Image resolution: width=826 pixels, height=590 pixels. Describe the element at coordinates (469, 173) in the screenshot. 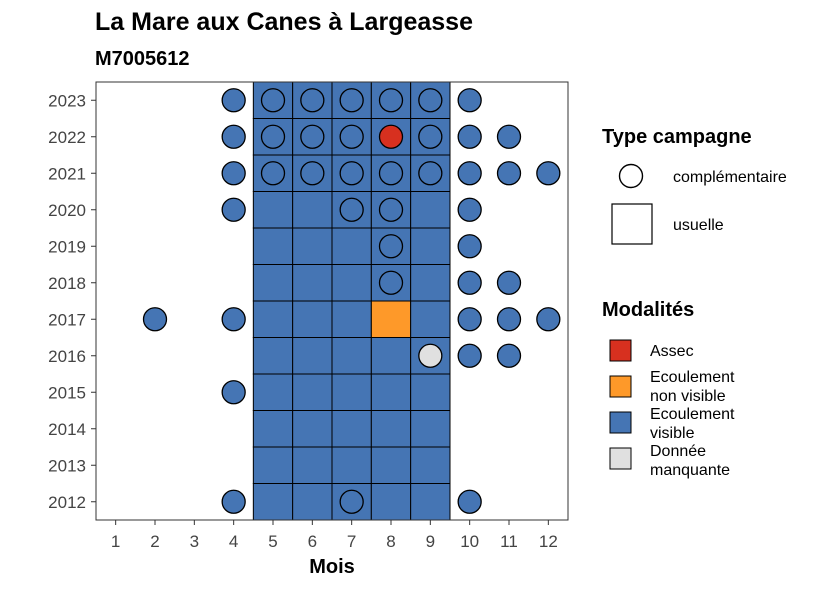

I see `point-2021-10-ecoulement-visible` at that location.